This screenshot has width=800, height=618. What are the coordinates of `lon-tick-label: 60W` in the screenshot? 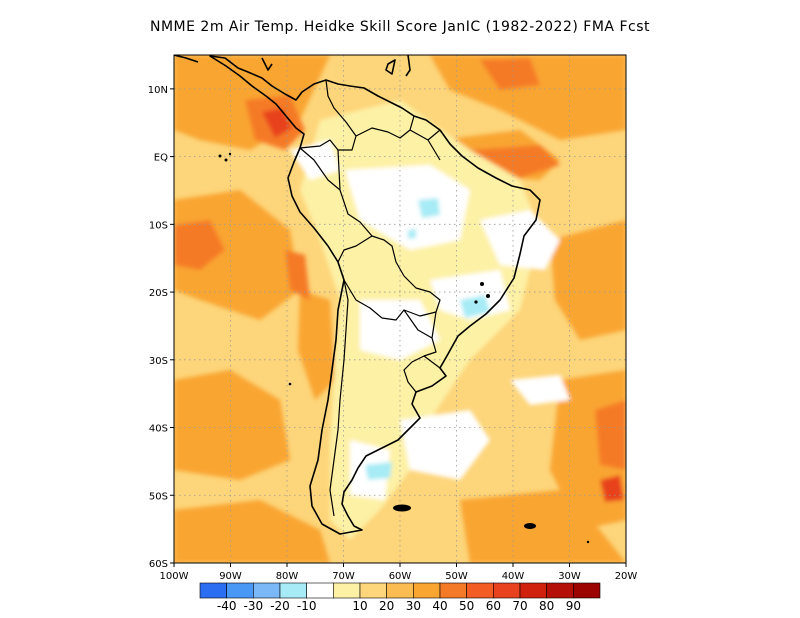 It's located at (400, 576).